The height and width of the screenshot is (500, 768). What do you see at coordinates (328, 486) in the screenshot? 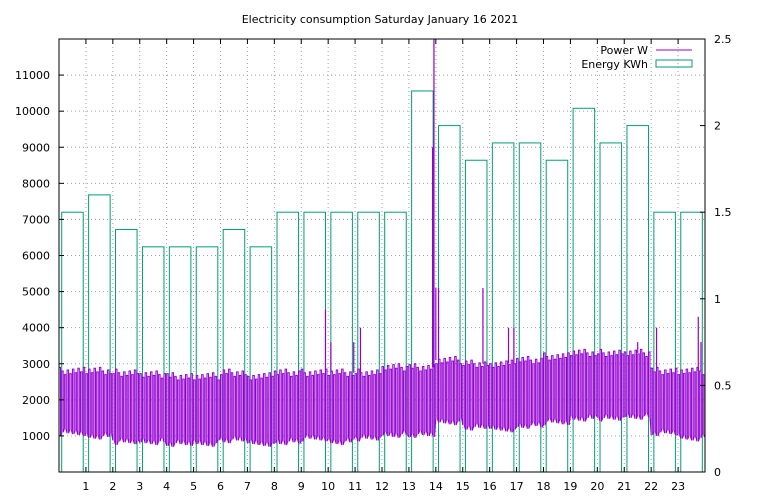
I see `x-tick-label: 10` at bounding box center [328, 486].